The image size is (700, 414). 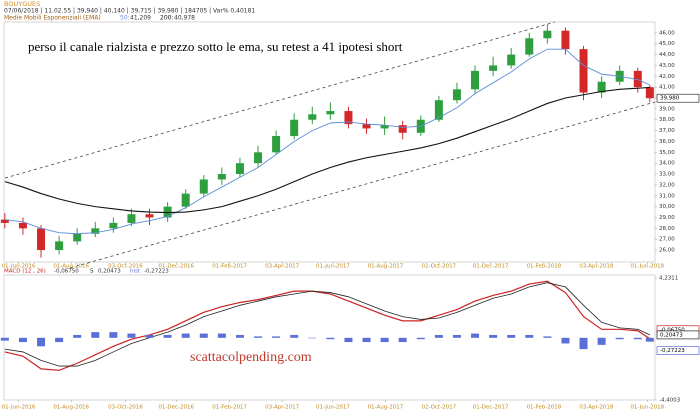 What do you see at coordinates (667, 131) in the screenshot?
I see `y-tick-label: 37,00` at bounding box center [667, 131].